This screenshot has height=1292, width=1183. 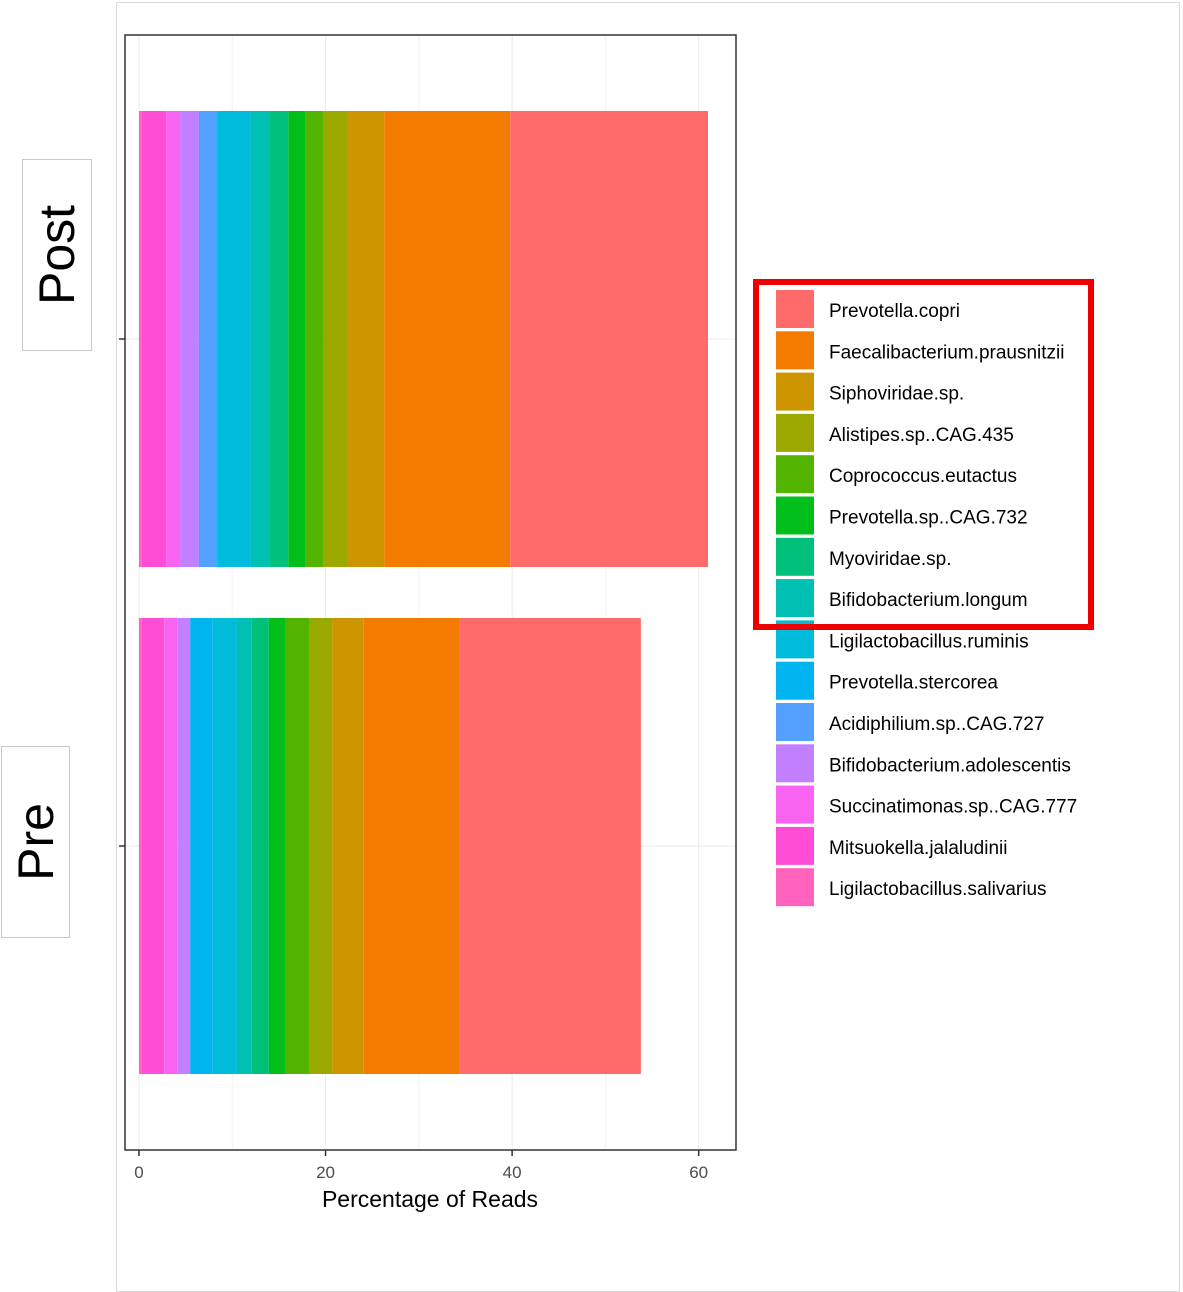 What do you see at coordinates (698, 1172) in the screenshot?
I see `x-tick-label: 60` at bounding box center [698, 1172].